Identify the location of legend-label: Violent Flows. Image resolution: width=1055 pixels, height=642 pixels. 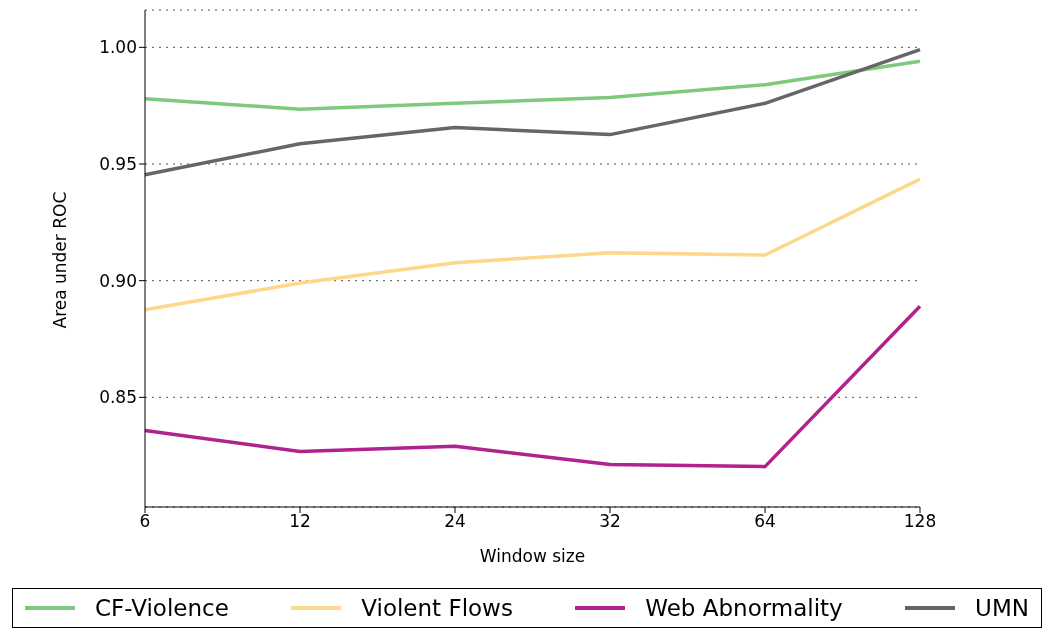
(437, 608).